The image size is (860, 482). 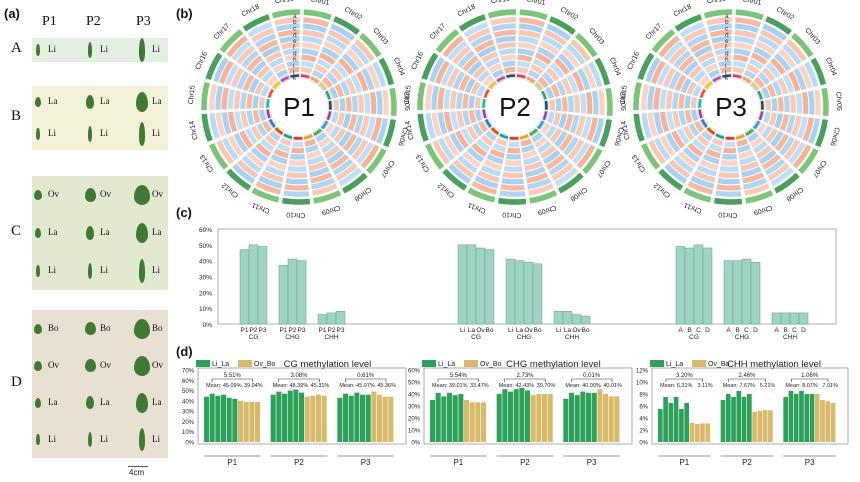 I want to click on chromosome-label: Chr12, so click(x=230, y=190).